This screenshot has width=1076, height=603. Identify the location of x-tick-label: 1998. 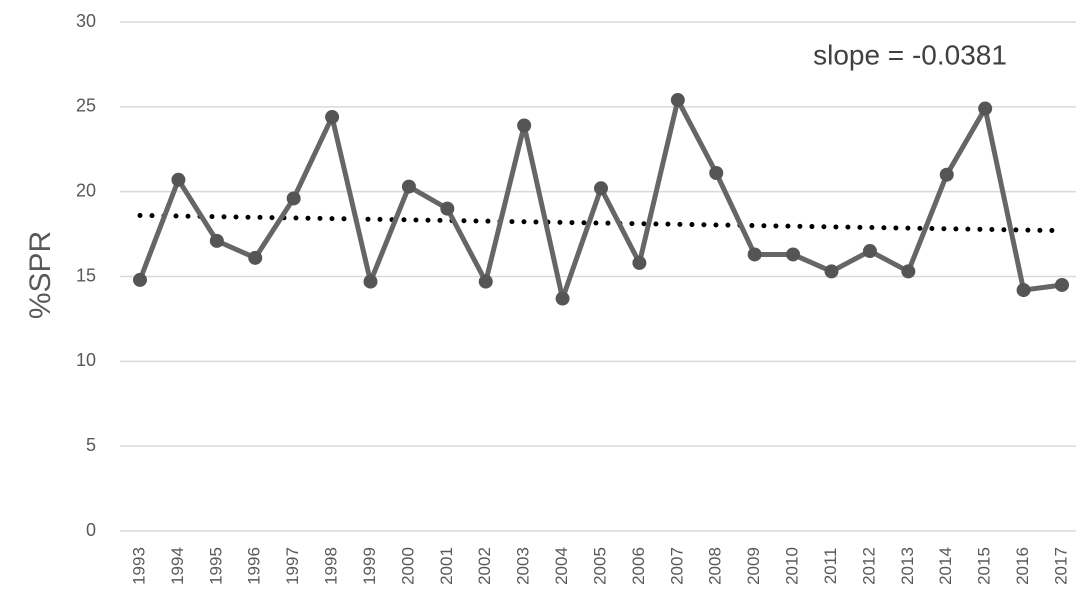
(331, 566).